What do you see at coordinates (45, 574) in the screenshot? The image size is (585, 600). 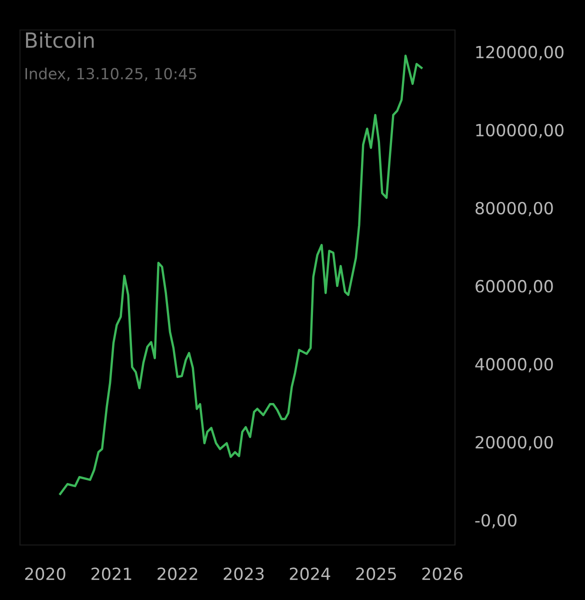 I see `x-tick-label: 2020` at bounding box center [45, 574].